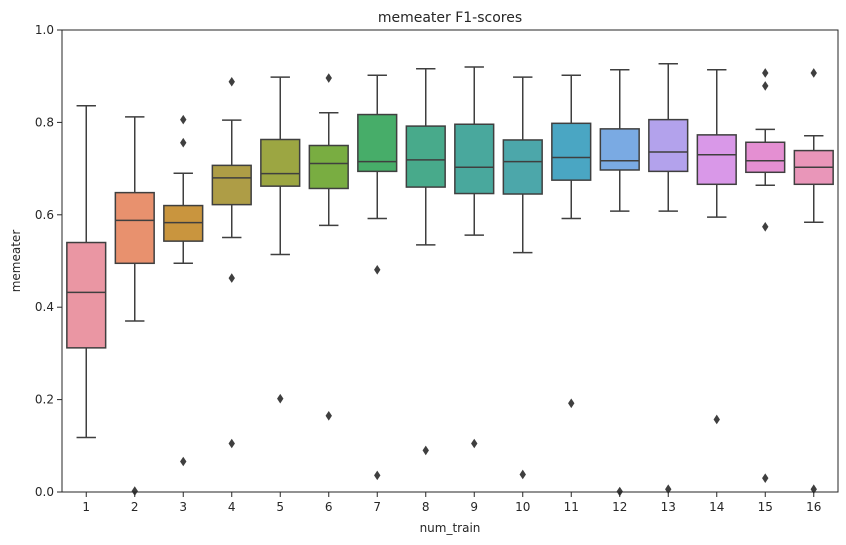 The image size is (846, 545). I want to click on x-tick-label: 13, so click(668, 507).